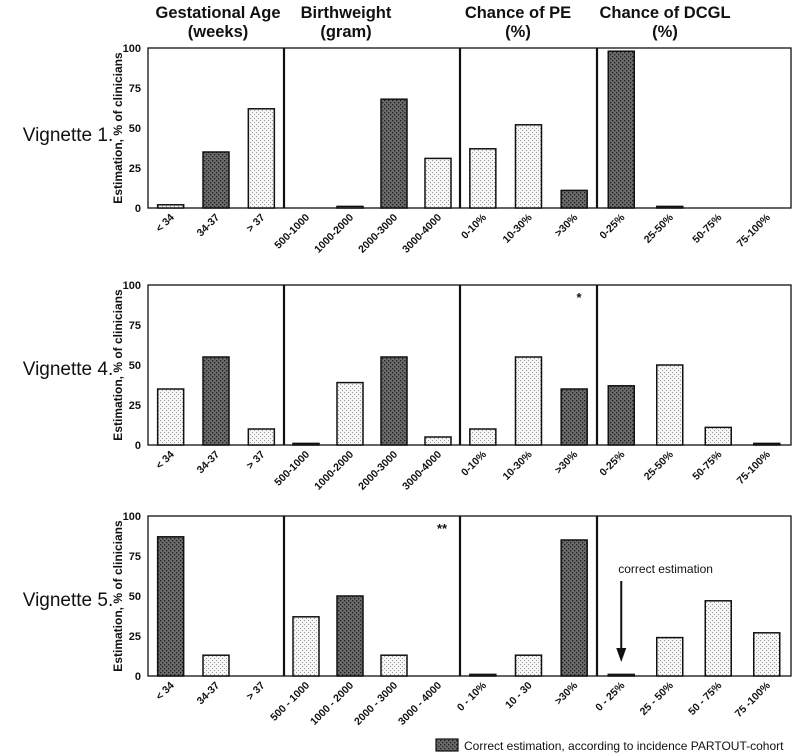 The height and width of the screenshot is (756, 809). Describe the element at coordinates (68, 369) in the screenshot. I see `vignette-label: Vignette 4.` at that location.